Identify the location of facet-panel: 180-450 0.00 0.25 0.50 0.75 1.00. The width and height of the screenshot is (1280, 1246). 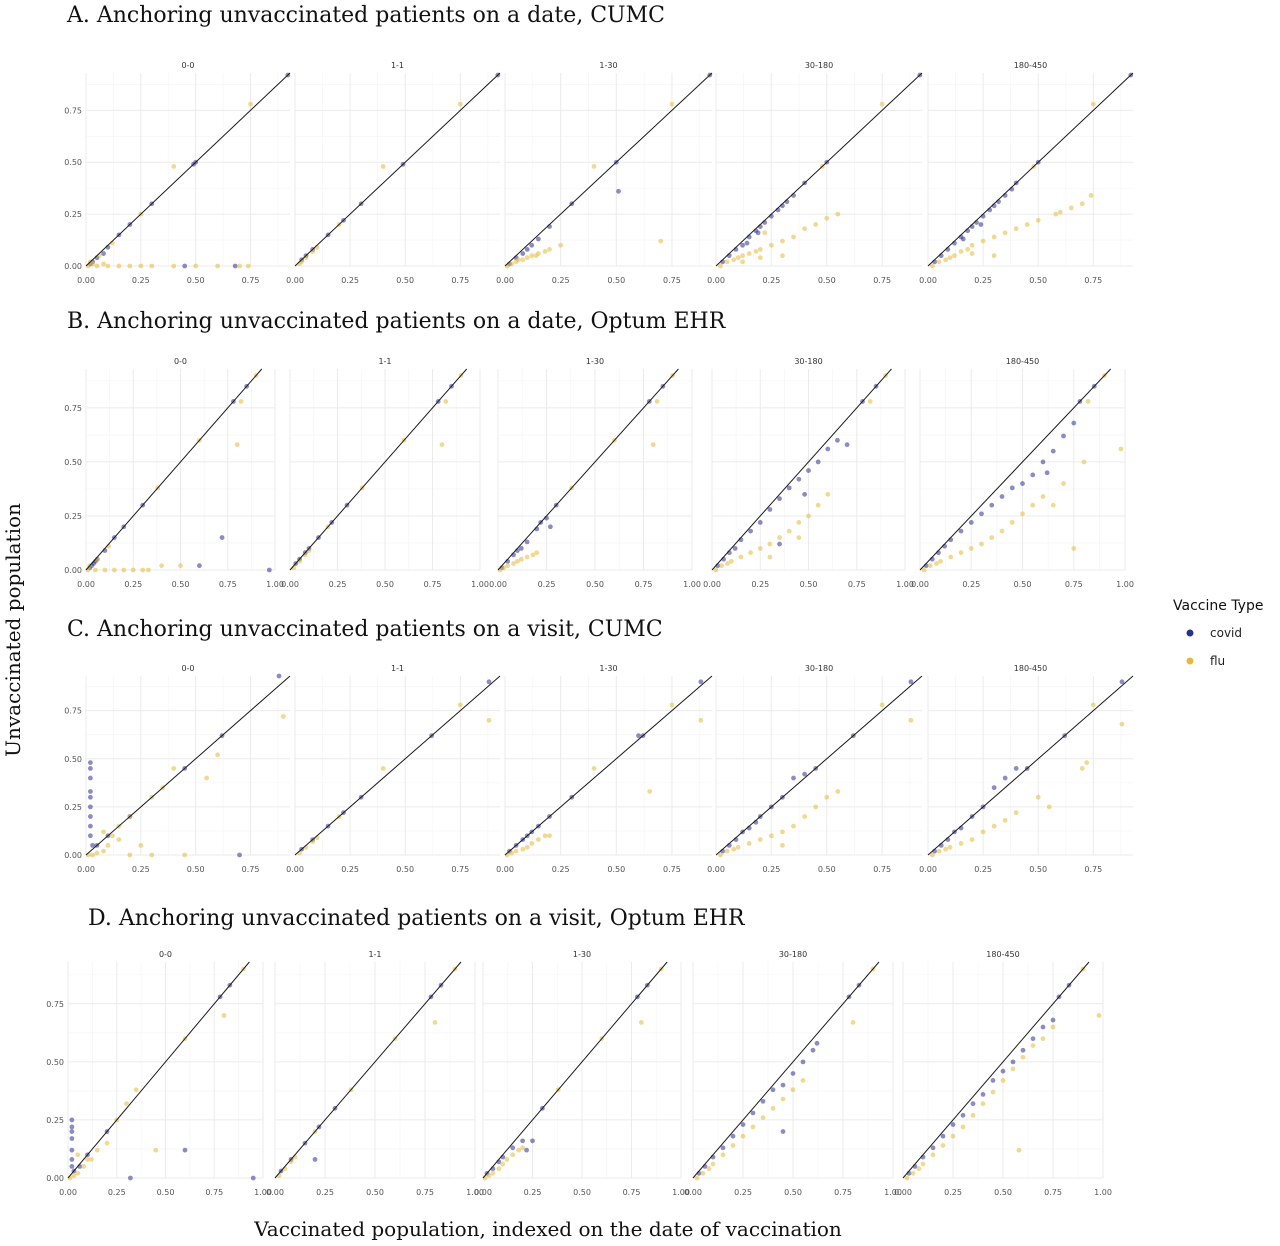
(1022, 473).